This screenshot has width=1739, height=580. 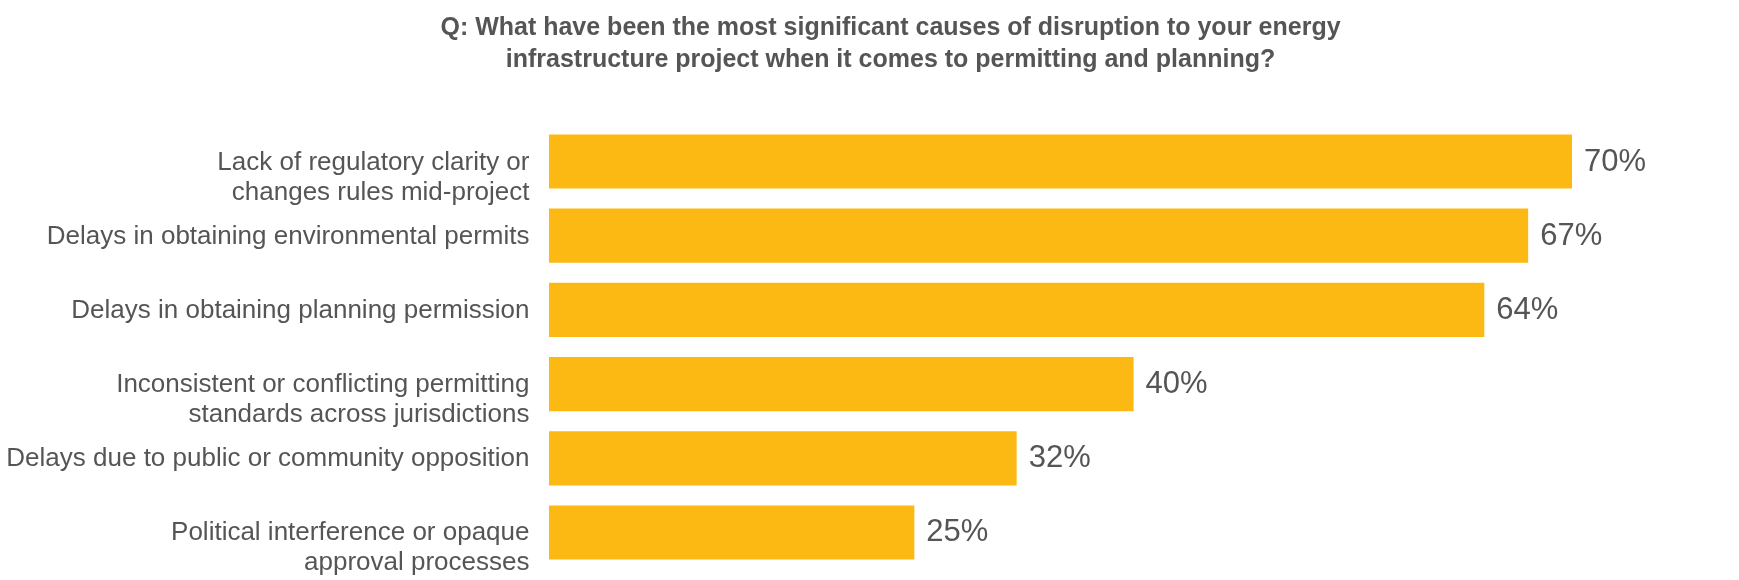 What do you see at coordinates (300, 308) in the screenshot?
I see `y-tick-label: Delays in obtaining planning permission` at bounding box center [300, 308].